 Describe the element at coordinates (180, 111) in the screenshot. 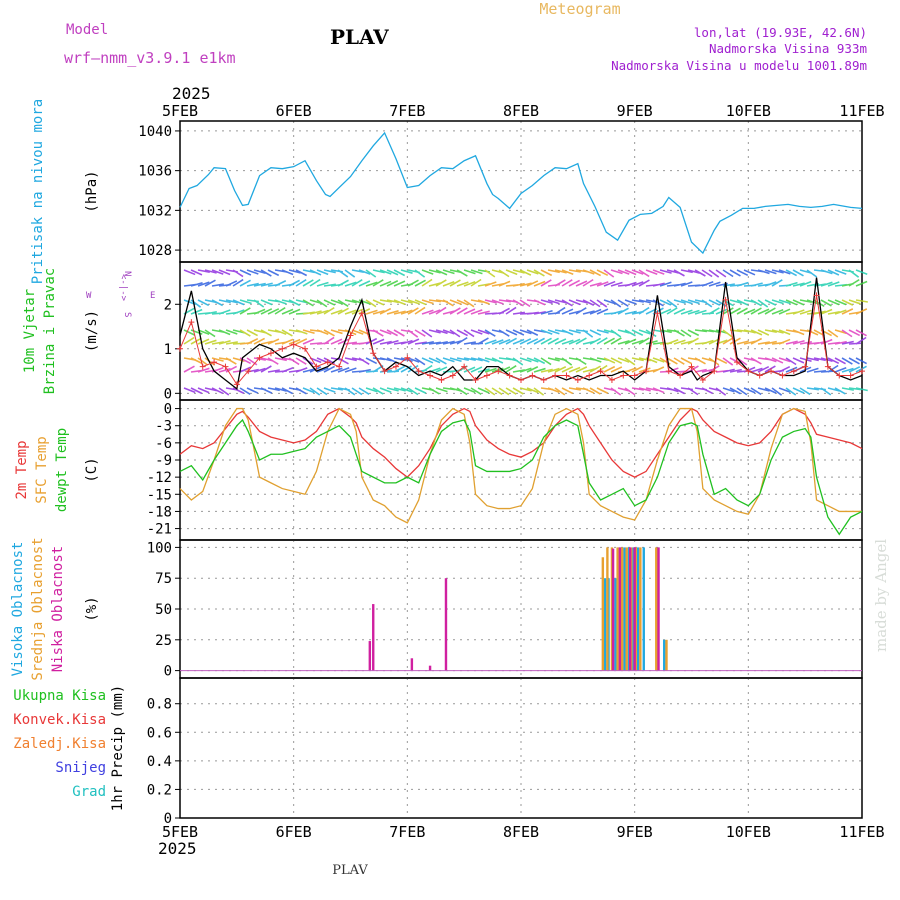

I see `x-tick-label-top: 5FEB` at that location.